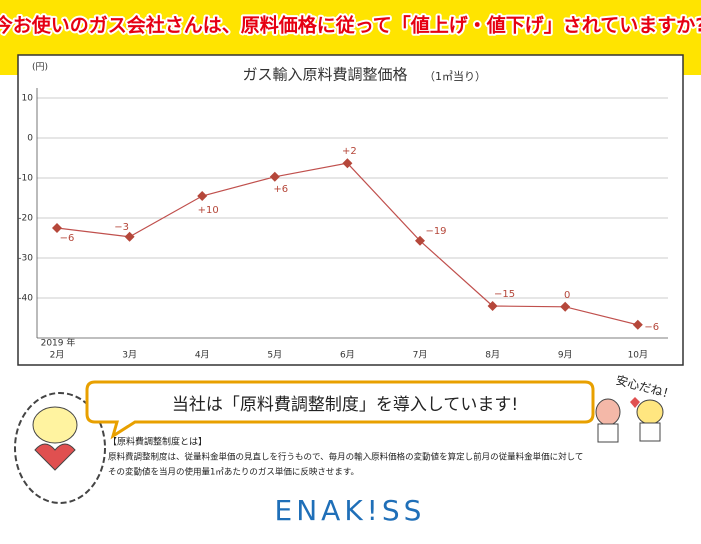  Describe the element at coordinates (60, 448) in the screenshot. I see `sheep-character` at that location.